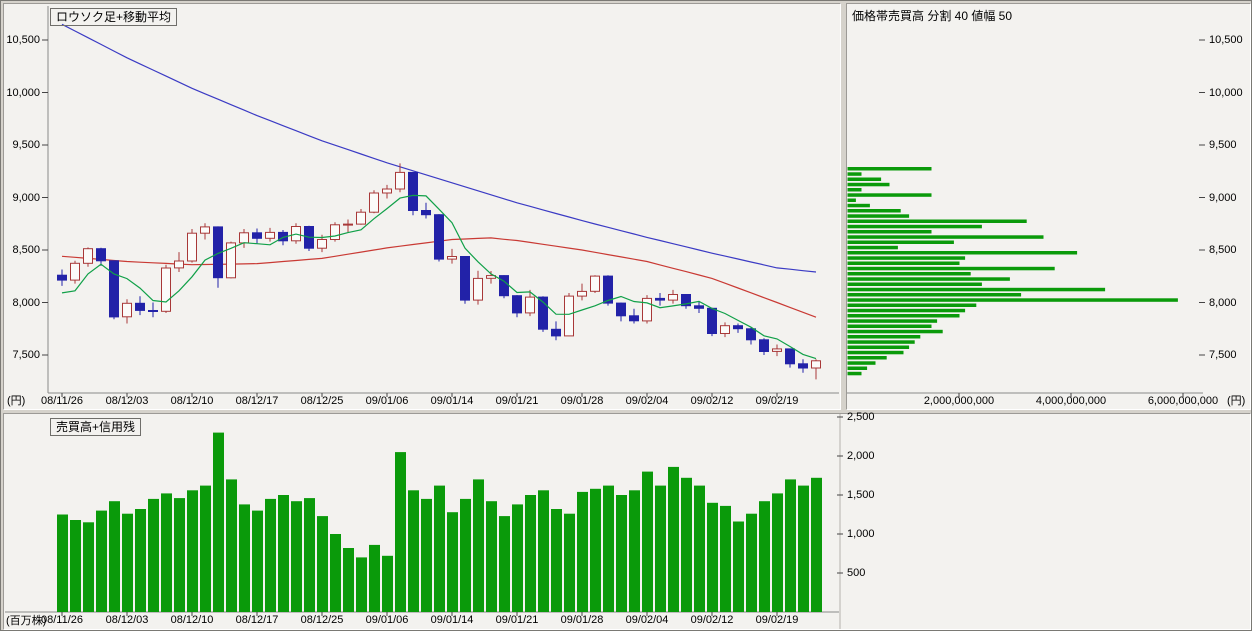  What do you see at coordinates (843, 206) in the screenshot?
I see `panel-splitter-vertical` at bounding box center [843, 206].